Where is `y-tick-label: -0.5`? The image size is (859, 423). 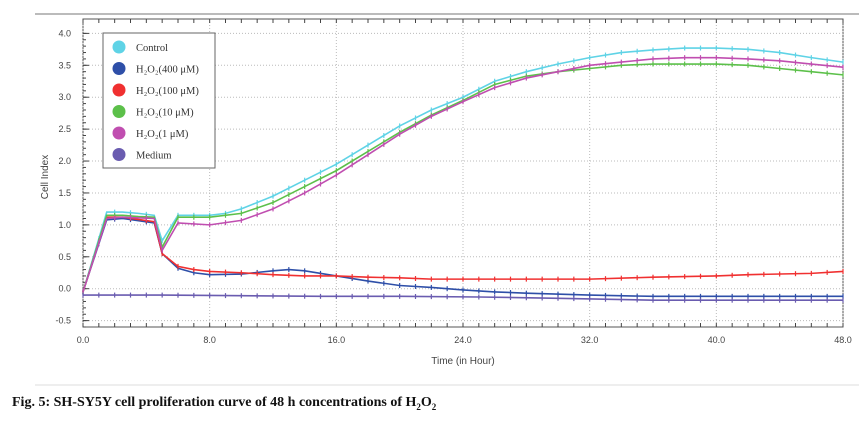
y-tick-label: -0.5 is located at coordinates (63, 321).